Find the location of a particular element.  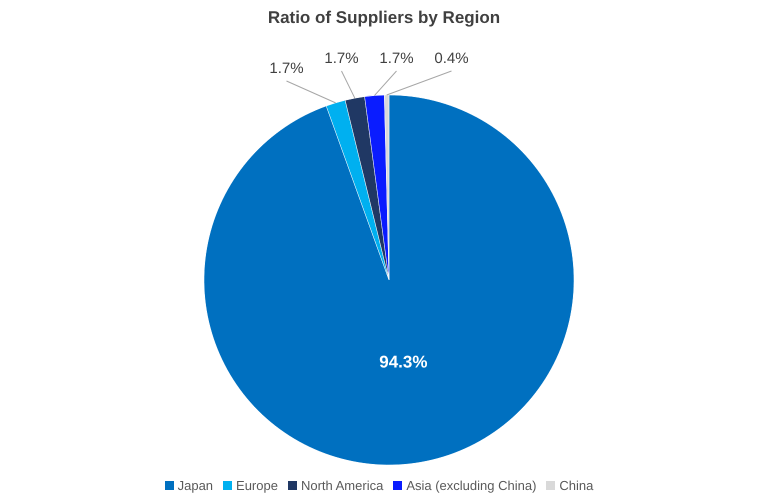

legend-label: China is located at coordinates (576, 485).